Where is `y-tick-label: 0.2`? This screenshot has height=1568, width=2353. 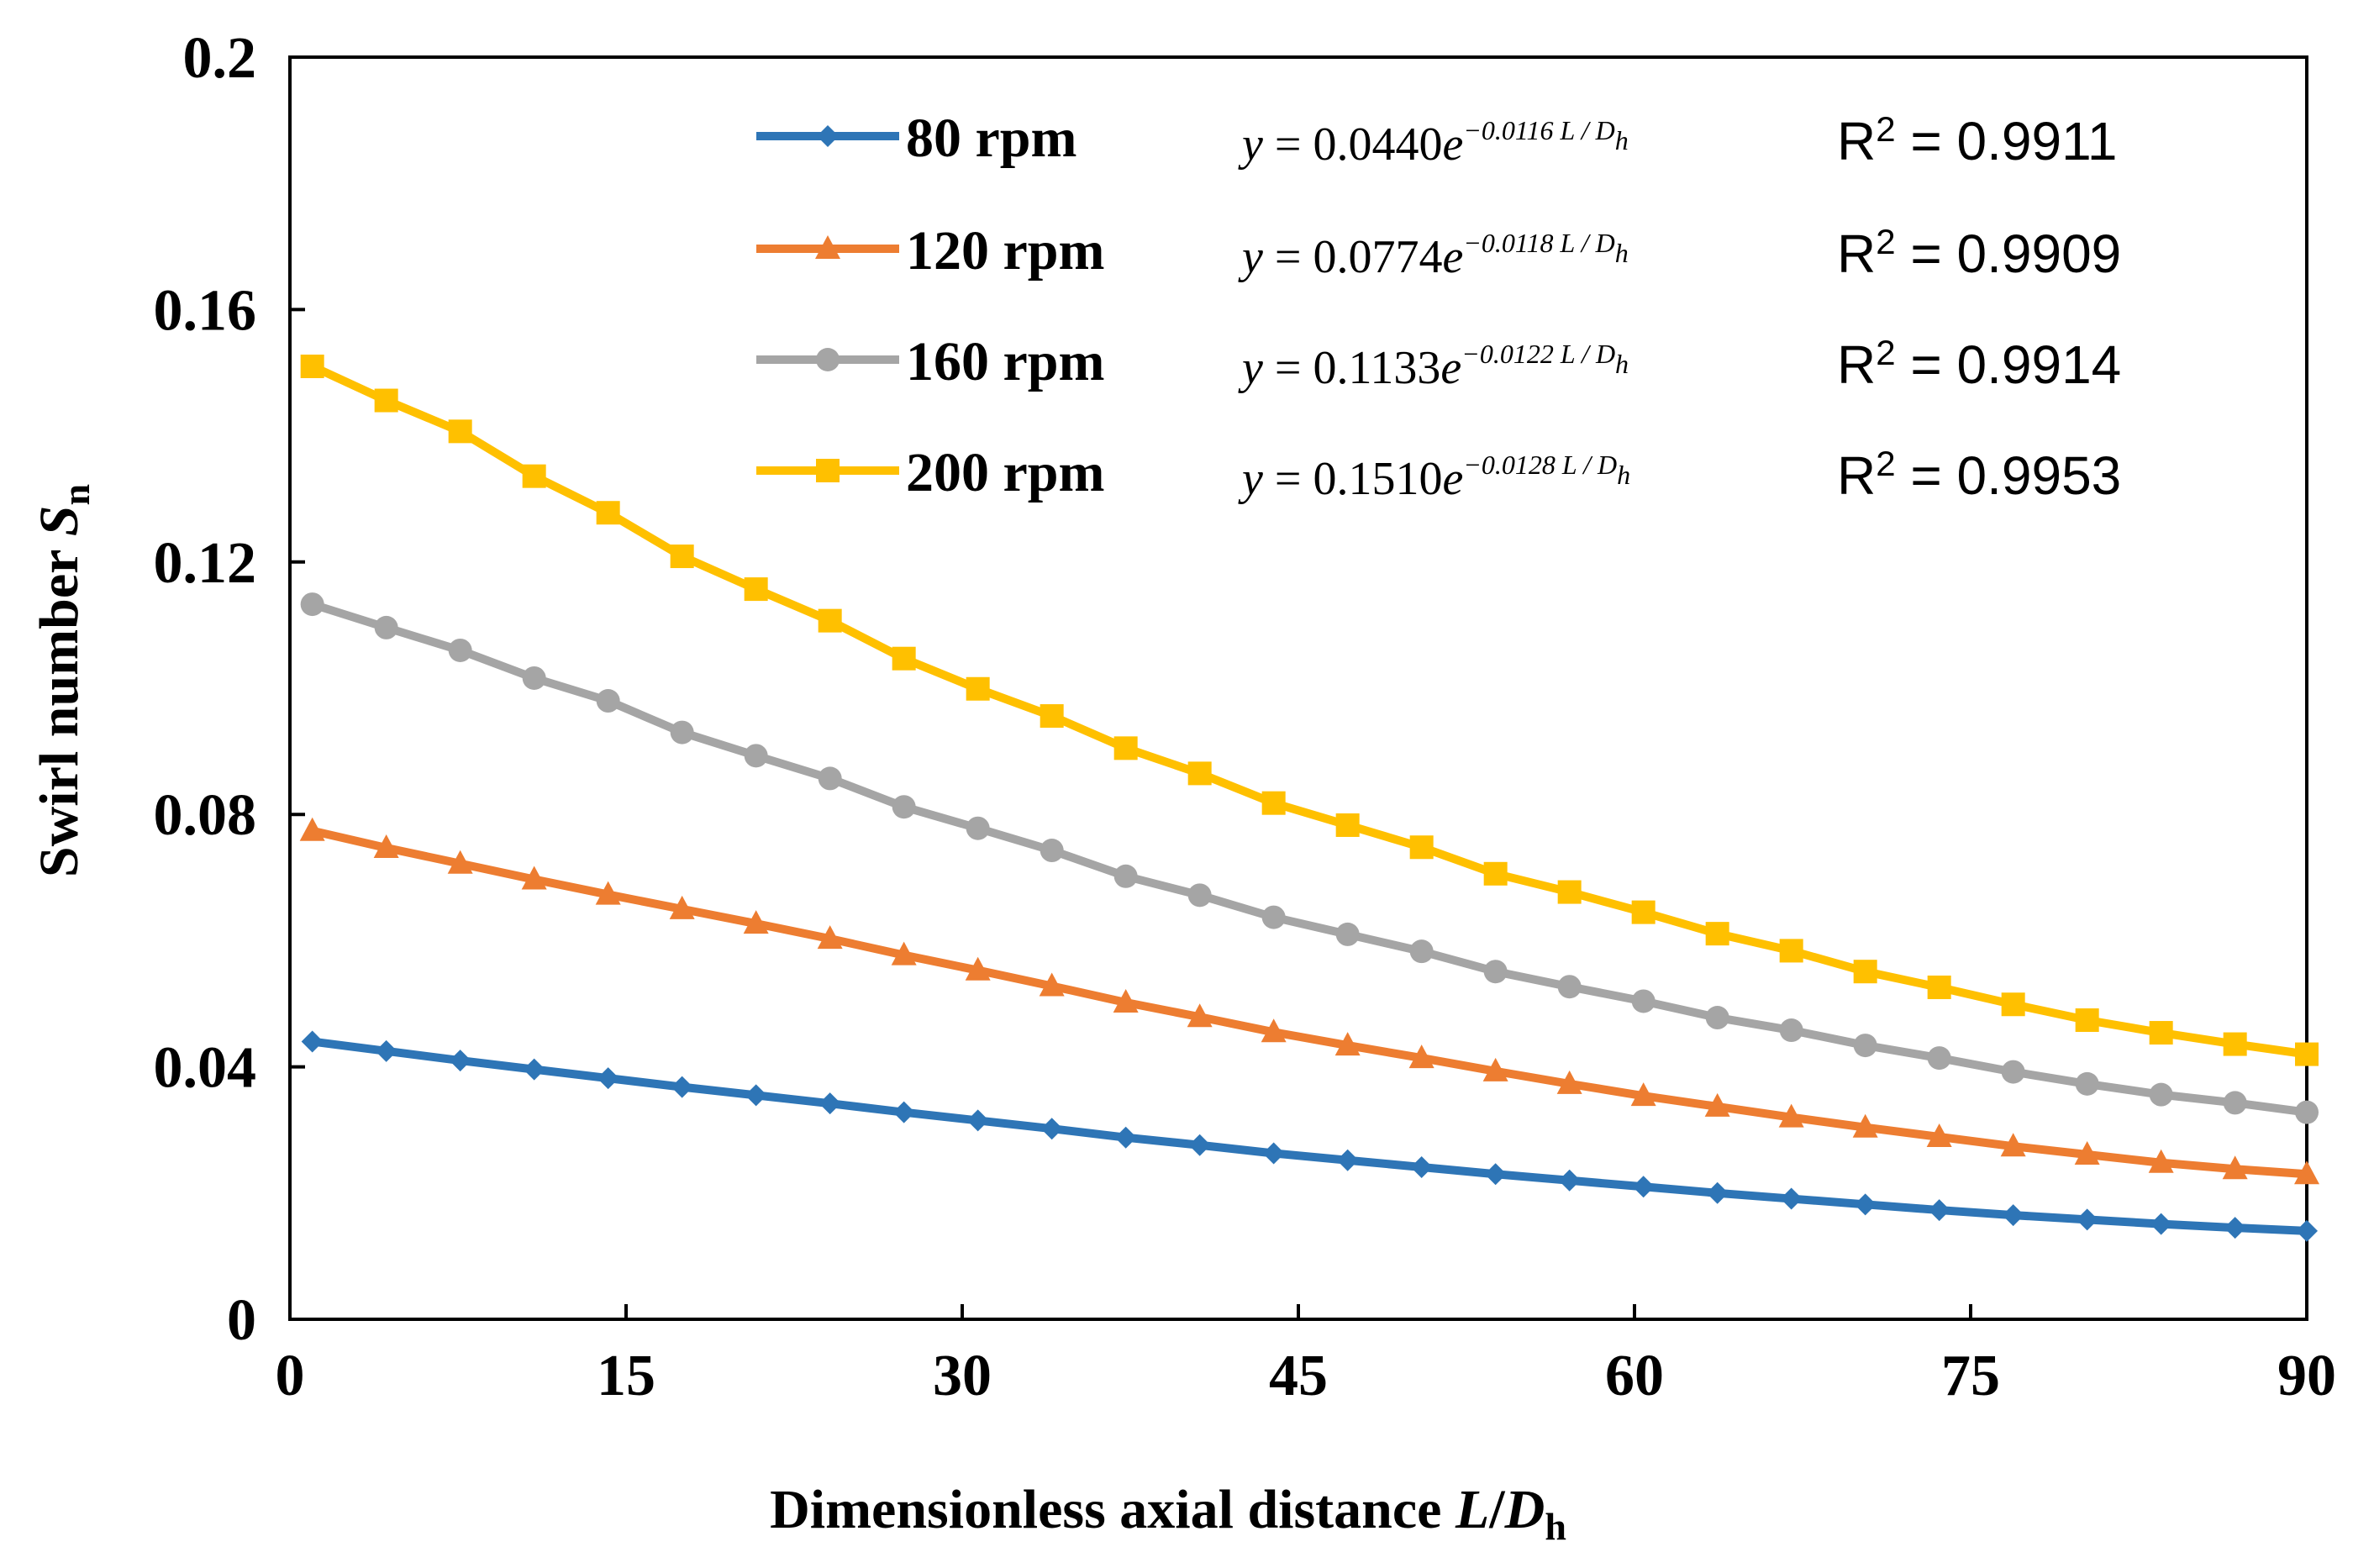 y-tick-label: 0.2 is located at coordinates (220, 59).